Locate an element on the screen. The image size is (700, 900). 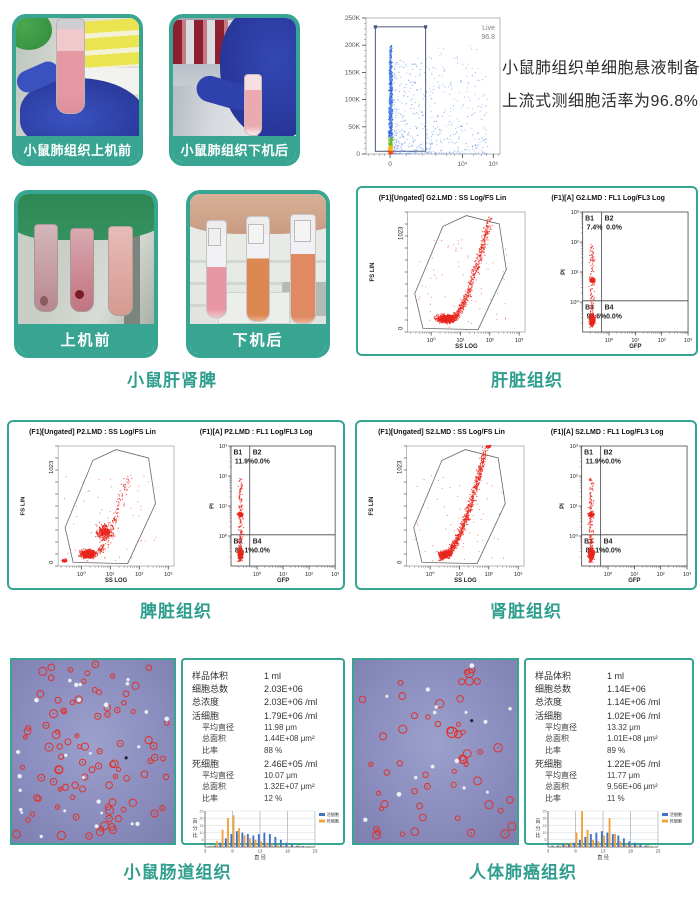
stat-value: 1.02E+06 /ml is located at coordinates (634, 715).